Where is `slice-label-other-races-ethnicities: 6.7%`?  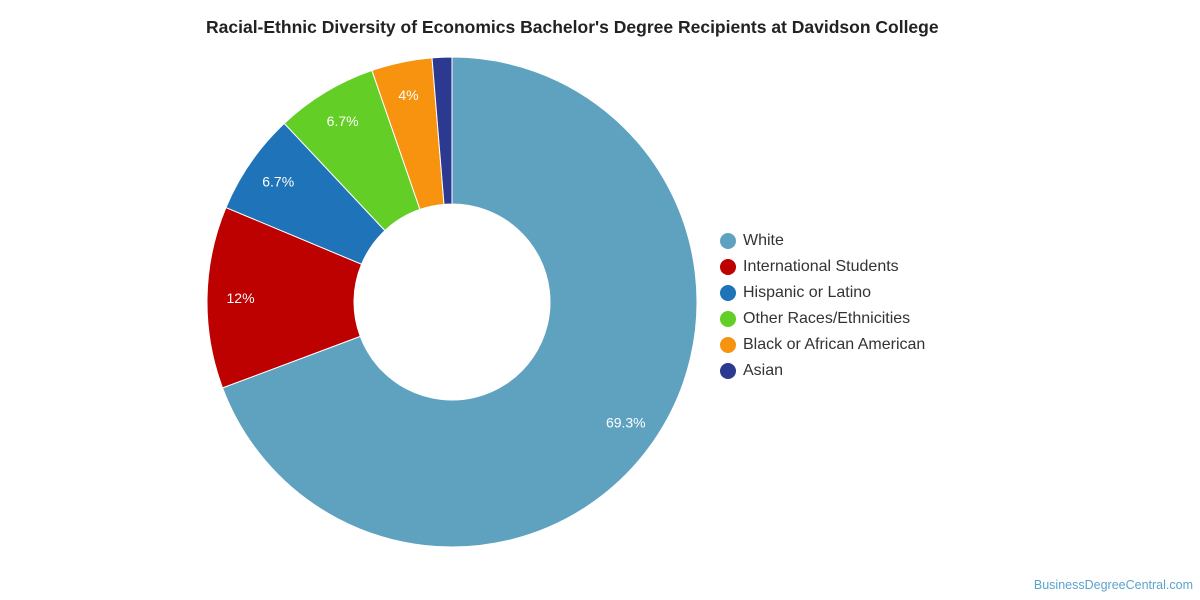 slice-label-other-races-ethnicities: 6.7% is located at coordinates (343, 121).